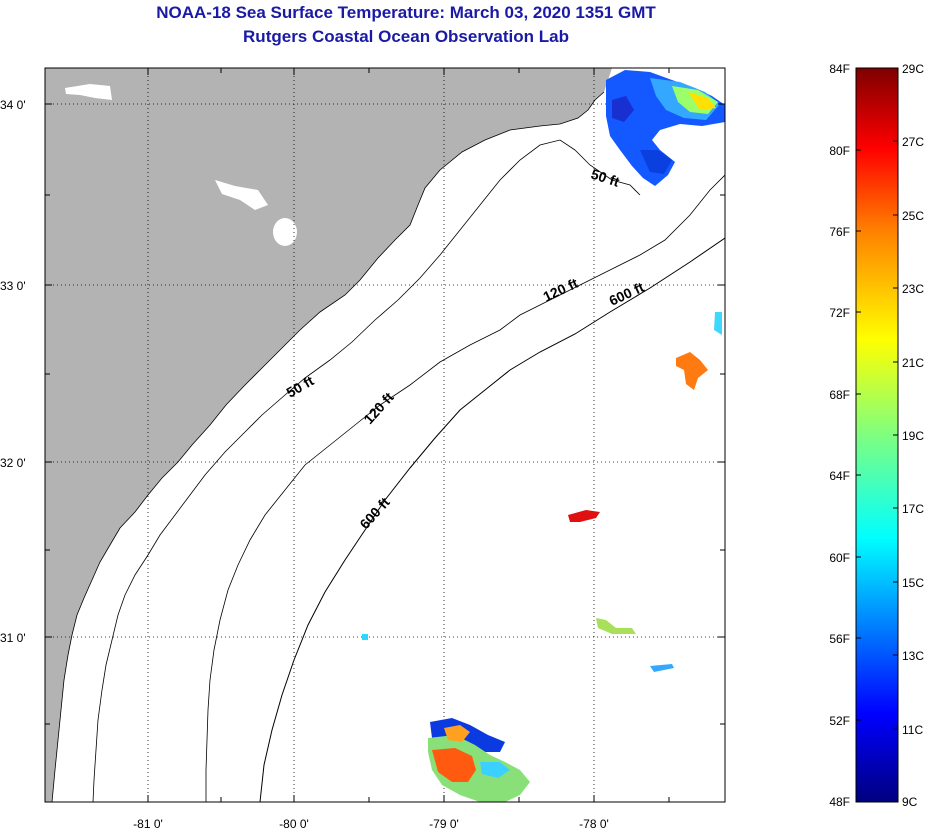  Describe the element at coordinates (839, 313) in the screenshot. I see `colorbar-f-label: 72F` at that location.